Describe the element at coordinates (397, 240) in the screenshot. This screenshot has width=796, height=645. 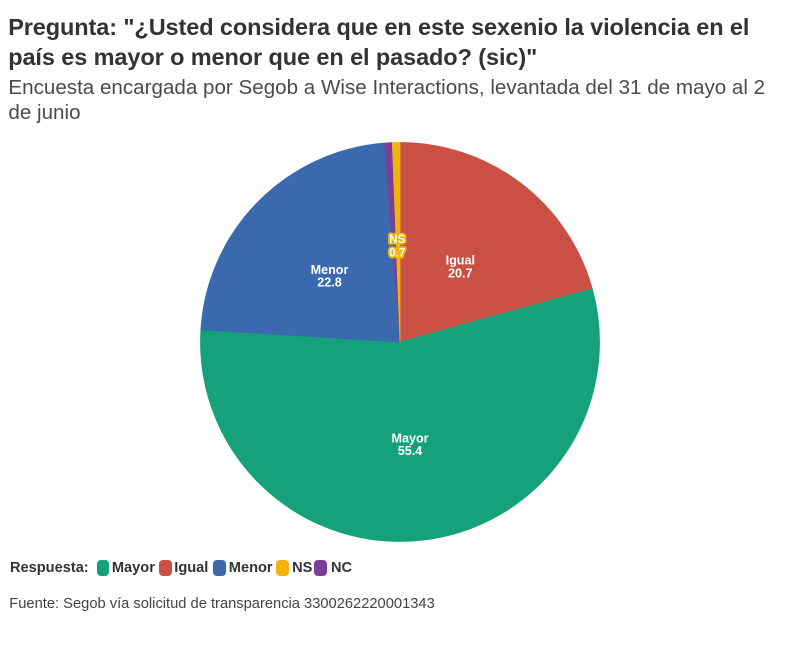
I see `svg-text: NS` at that location.